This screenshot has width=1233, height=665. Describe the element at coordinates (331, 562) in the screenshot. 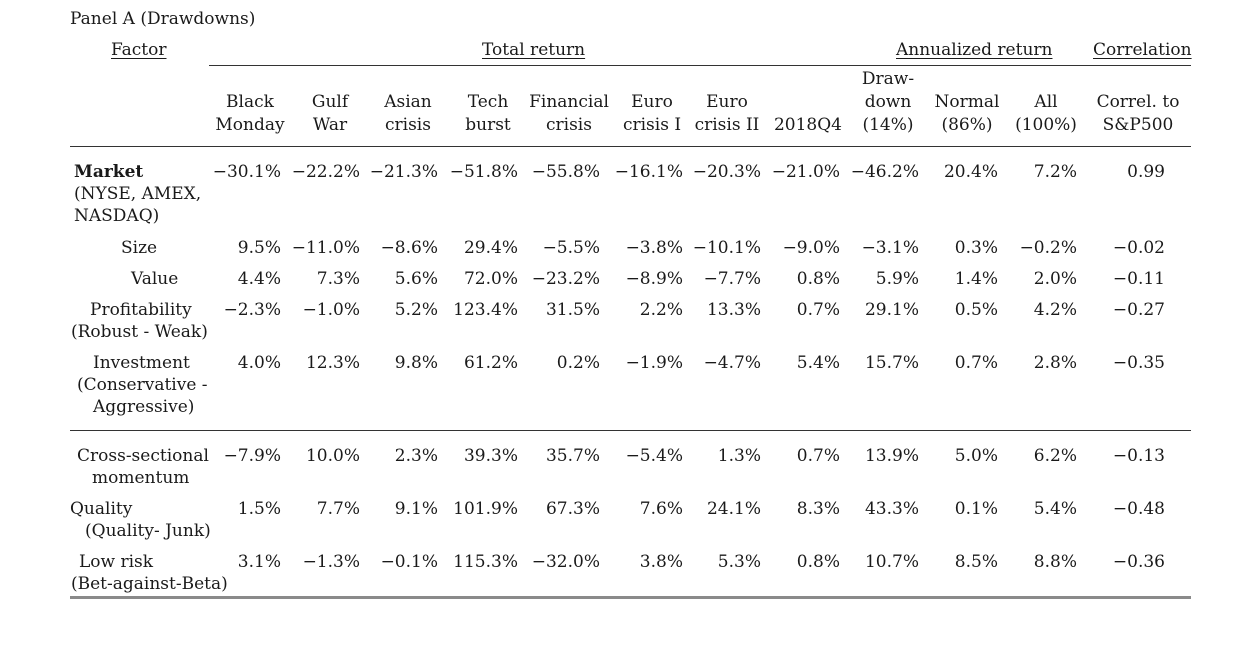

I see `table-cell: −1.3%` at that location.